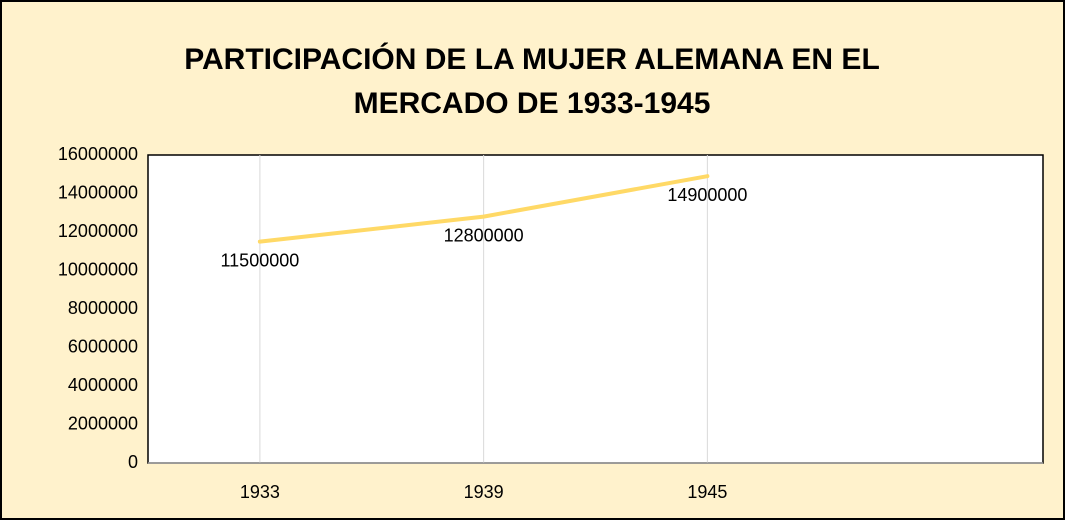 The height and width of the screenshot is (520, 1065). What do you see at coordinates (484, 235) in the screenshot?
I see `data-label: 12800000` at bounding box center [484, 235].